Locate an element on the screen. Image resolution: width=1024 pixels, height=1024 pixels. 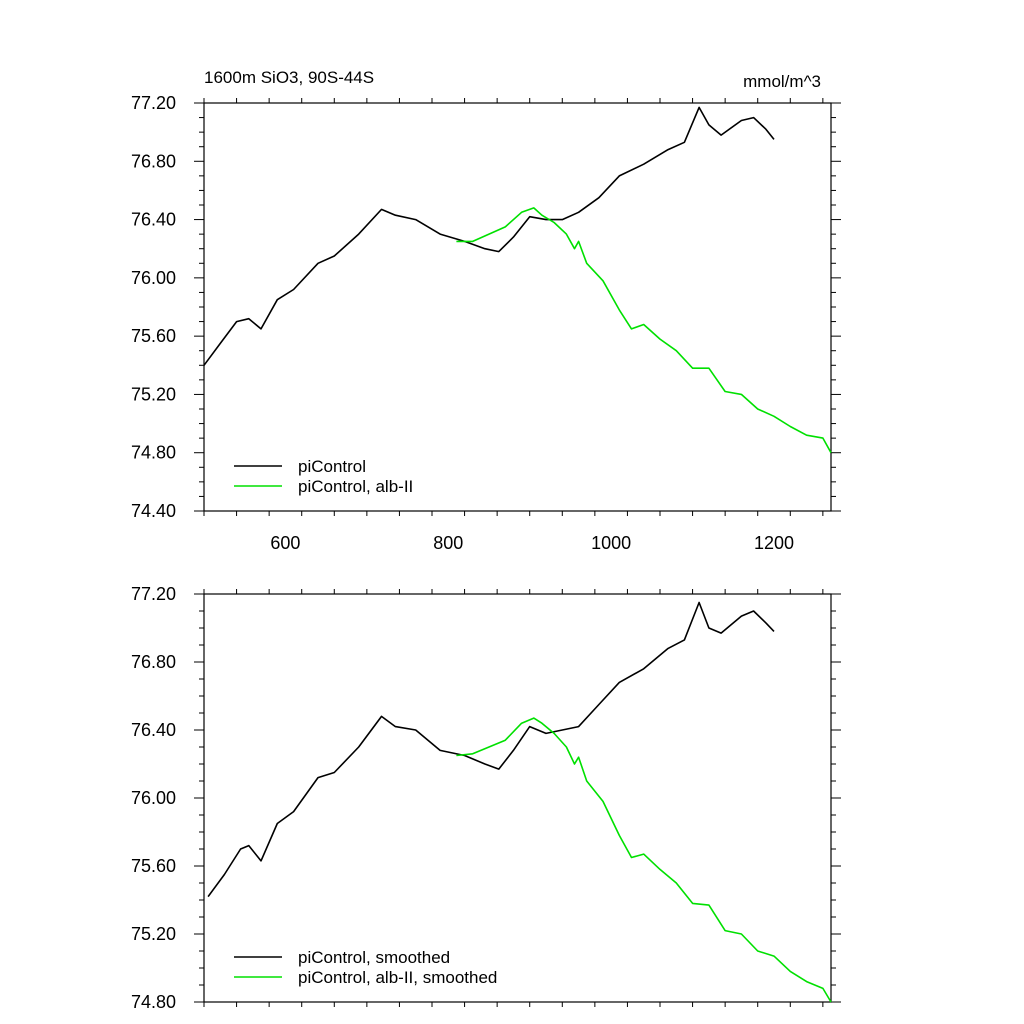
x-tick-label: 1000 is located at coordinates (611, 543).